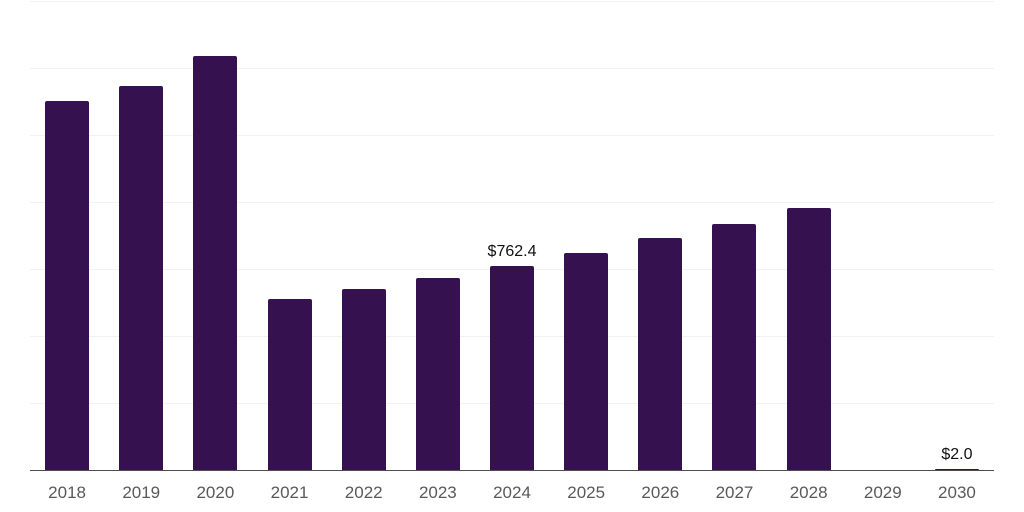  Describe the element at coordinates (808, 492) in the screenshot. I see `x-tick-2028: 2028` at that location.